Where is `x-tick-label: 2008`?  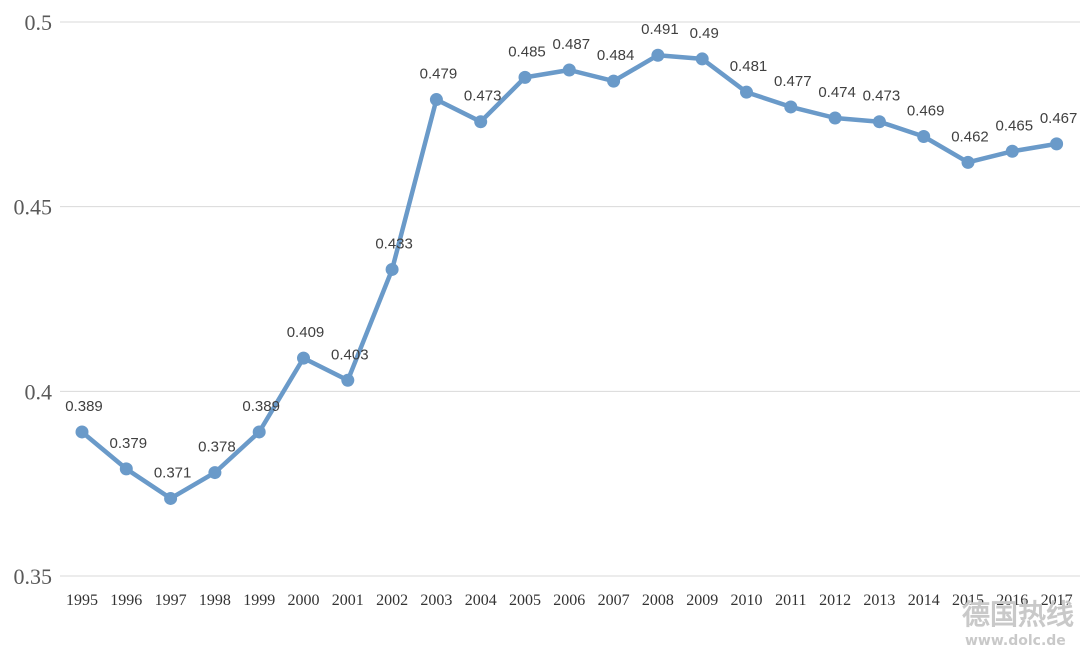 x-tick-label: 2008 is located at coordinates (658, 600).